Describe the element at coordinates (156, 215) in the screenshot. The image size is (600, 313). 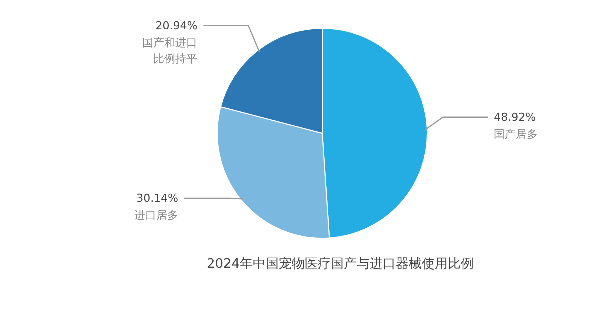
I see `slice-label: 进口居多` at that location.